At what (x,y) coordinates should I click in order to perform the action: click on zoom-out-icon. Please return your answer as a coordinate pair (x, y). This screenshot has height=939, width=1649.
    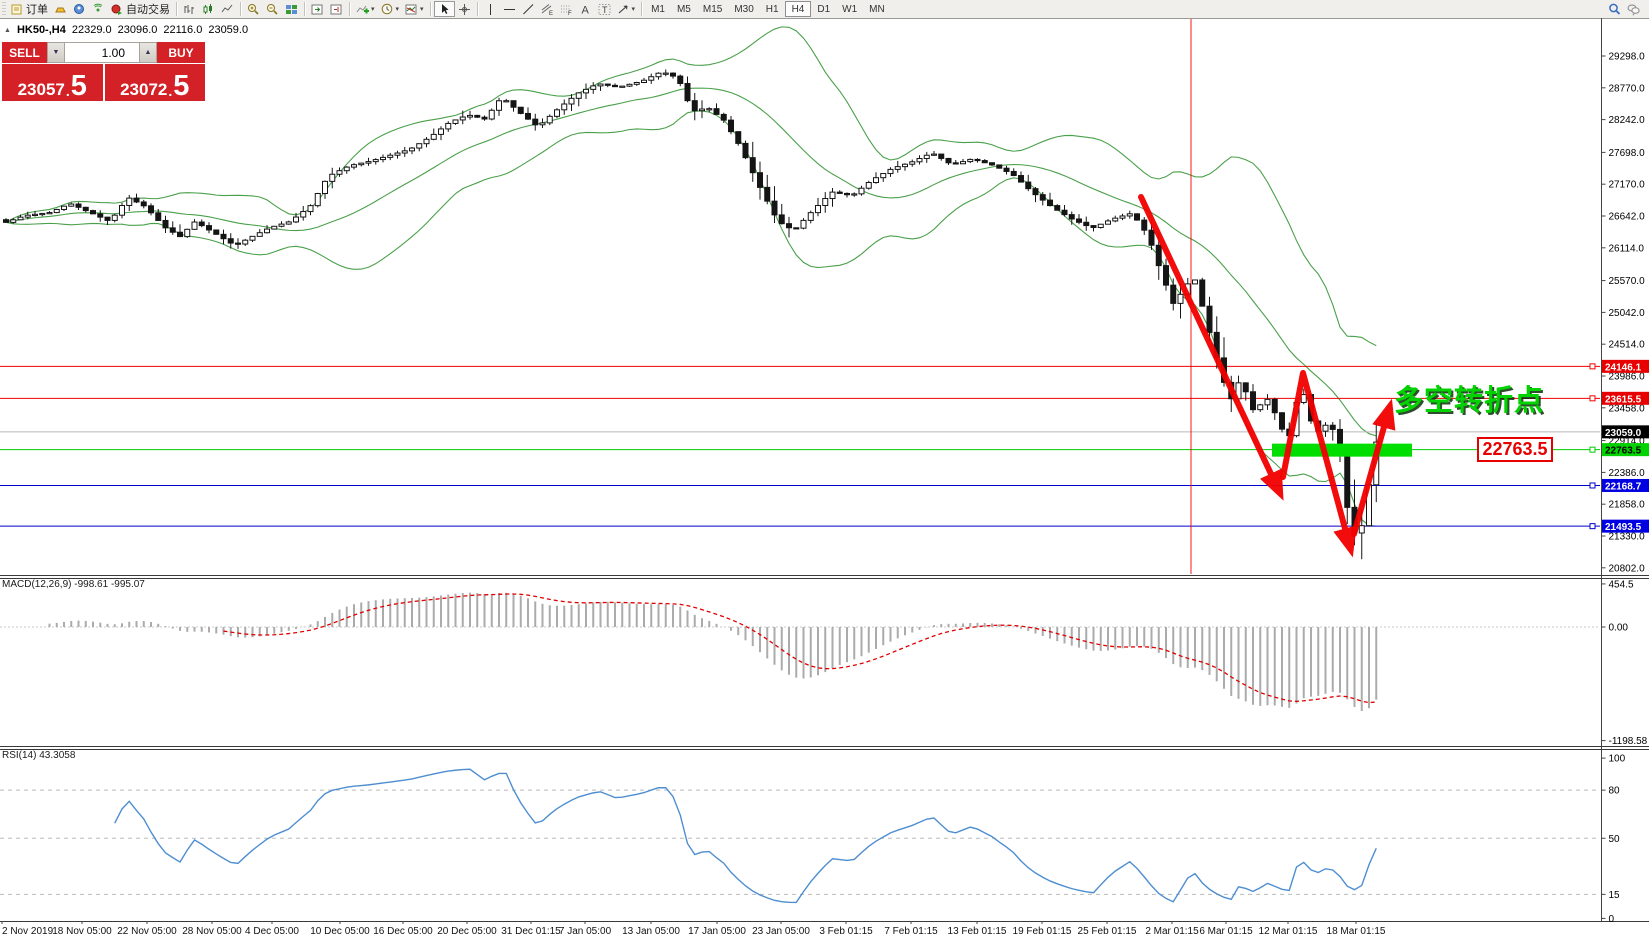
    Looking at the image, I should click on (272, 9).